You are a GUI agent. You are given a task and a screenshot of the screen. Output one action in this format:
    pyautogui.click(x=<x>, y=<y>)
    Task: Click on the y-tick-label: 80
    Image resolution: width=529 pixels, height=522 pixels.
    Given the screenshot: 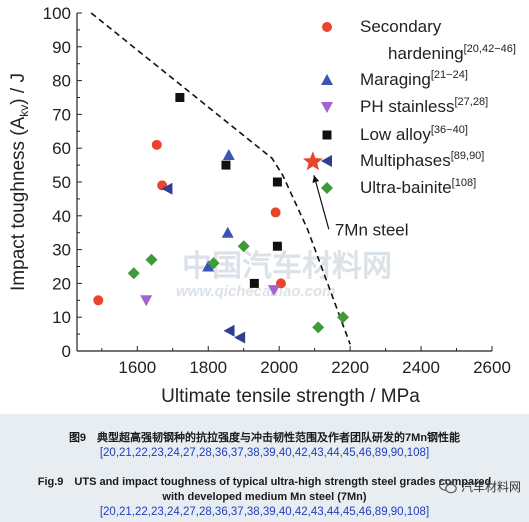 What is the action you would take?
    pyautogui.click(x=61, y=81)
    